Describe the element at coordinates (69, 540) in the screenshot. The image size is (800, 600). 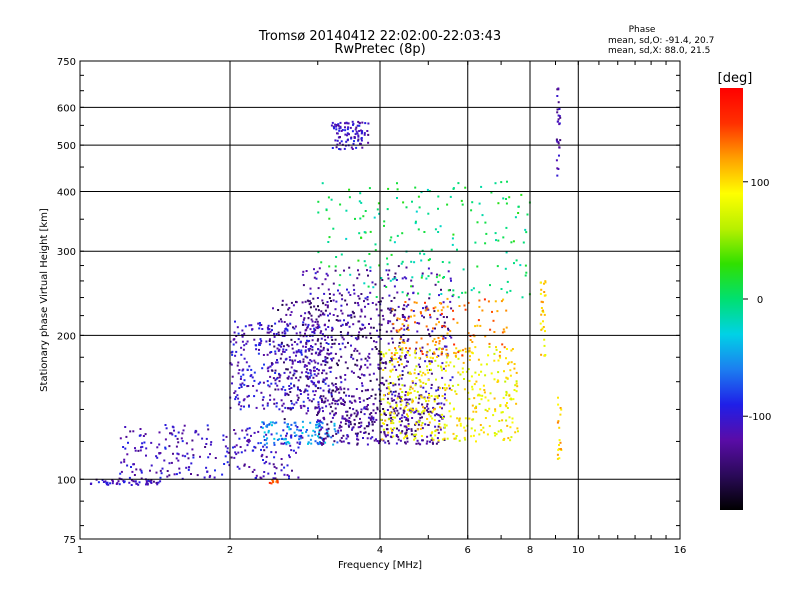
I see `y-tick-label: 75` at that location.